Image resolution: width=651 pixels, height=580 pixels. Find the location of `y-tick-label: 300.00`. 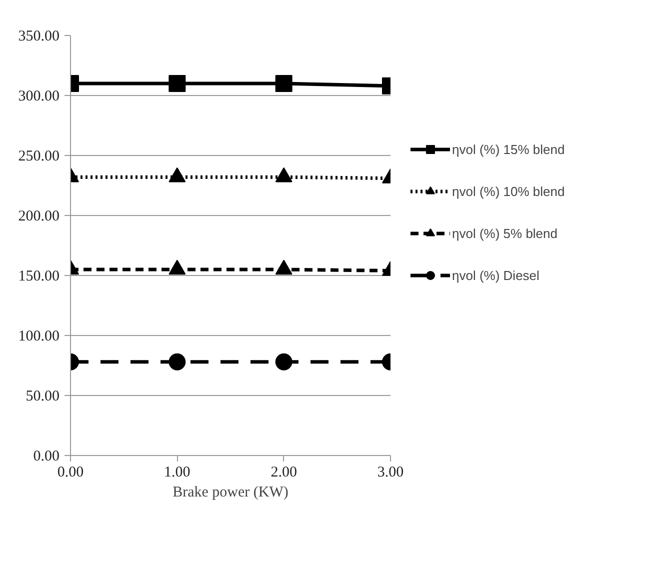

y-tick-label: 300.00 is located at coordinates (39, 96).